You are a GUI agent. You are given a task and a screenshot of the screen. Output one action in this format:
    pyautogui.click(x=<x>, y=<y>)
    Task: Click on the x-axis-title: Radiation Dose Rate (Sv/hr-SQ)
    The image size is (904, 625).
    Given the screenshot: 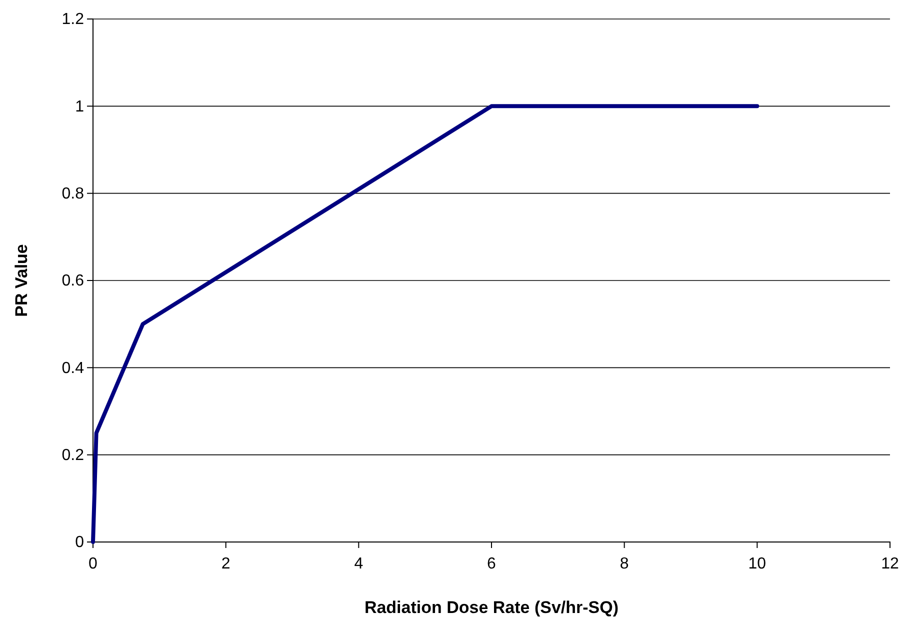 What is the action you would take?
    pyautogui.click(x=491, y=607)
    